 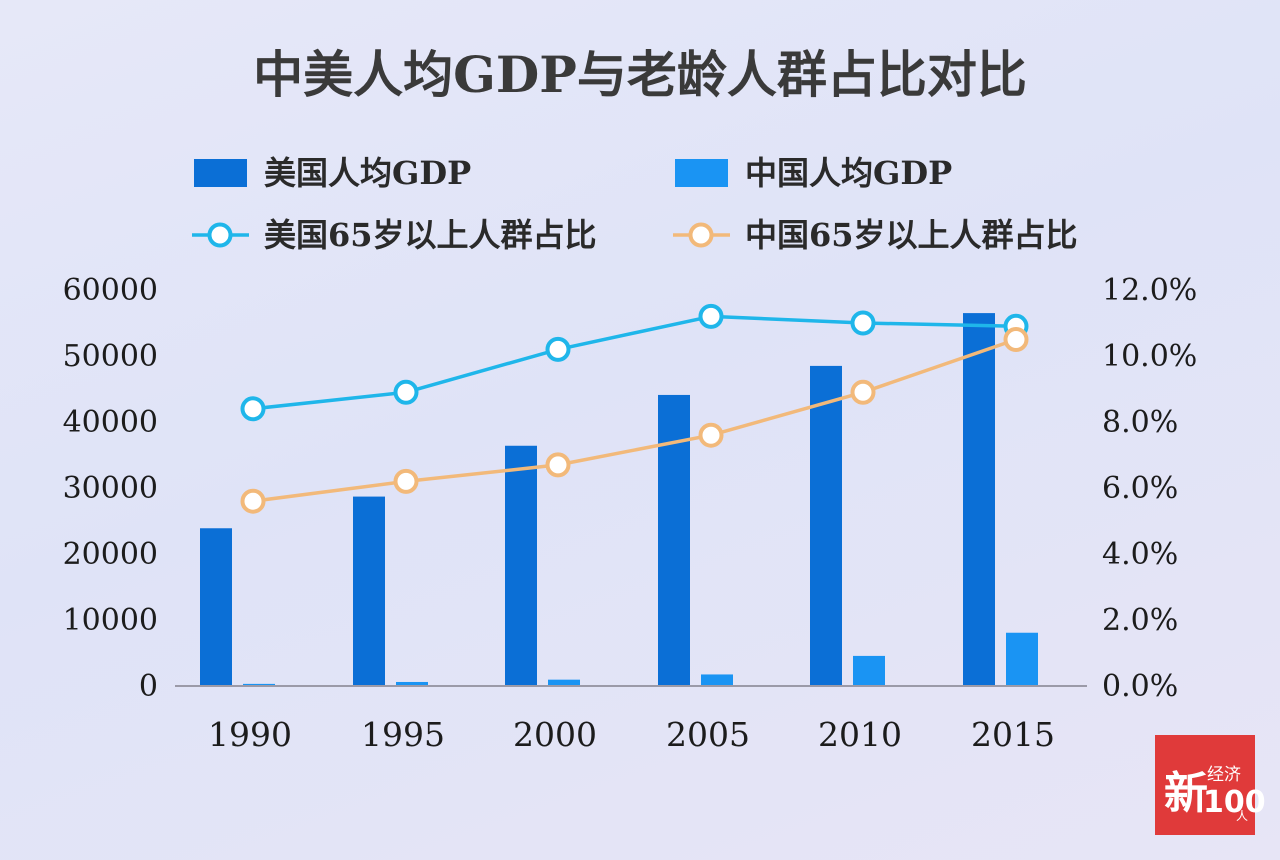 I want to click on chart-title: 中美人均GDP与老龄人群占比对比, so click(x=640, y=74).